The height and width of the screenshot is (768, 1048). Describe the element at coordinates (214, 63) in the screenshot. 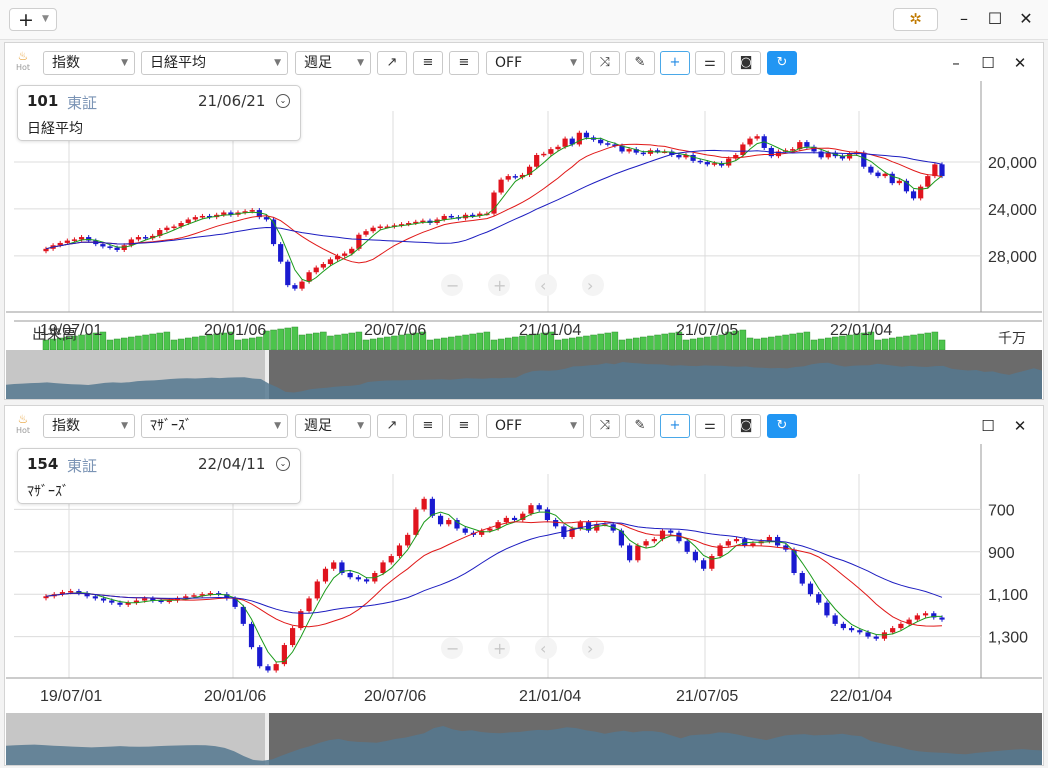

I see `symbol-select: 日経平均 ▼` at that location.